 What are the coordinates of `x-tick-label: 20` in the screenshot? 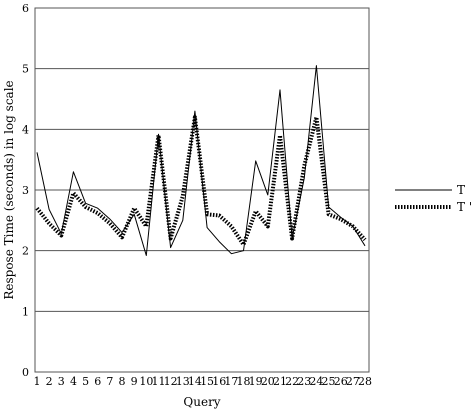 It's located at (268, 381).